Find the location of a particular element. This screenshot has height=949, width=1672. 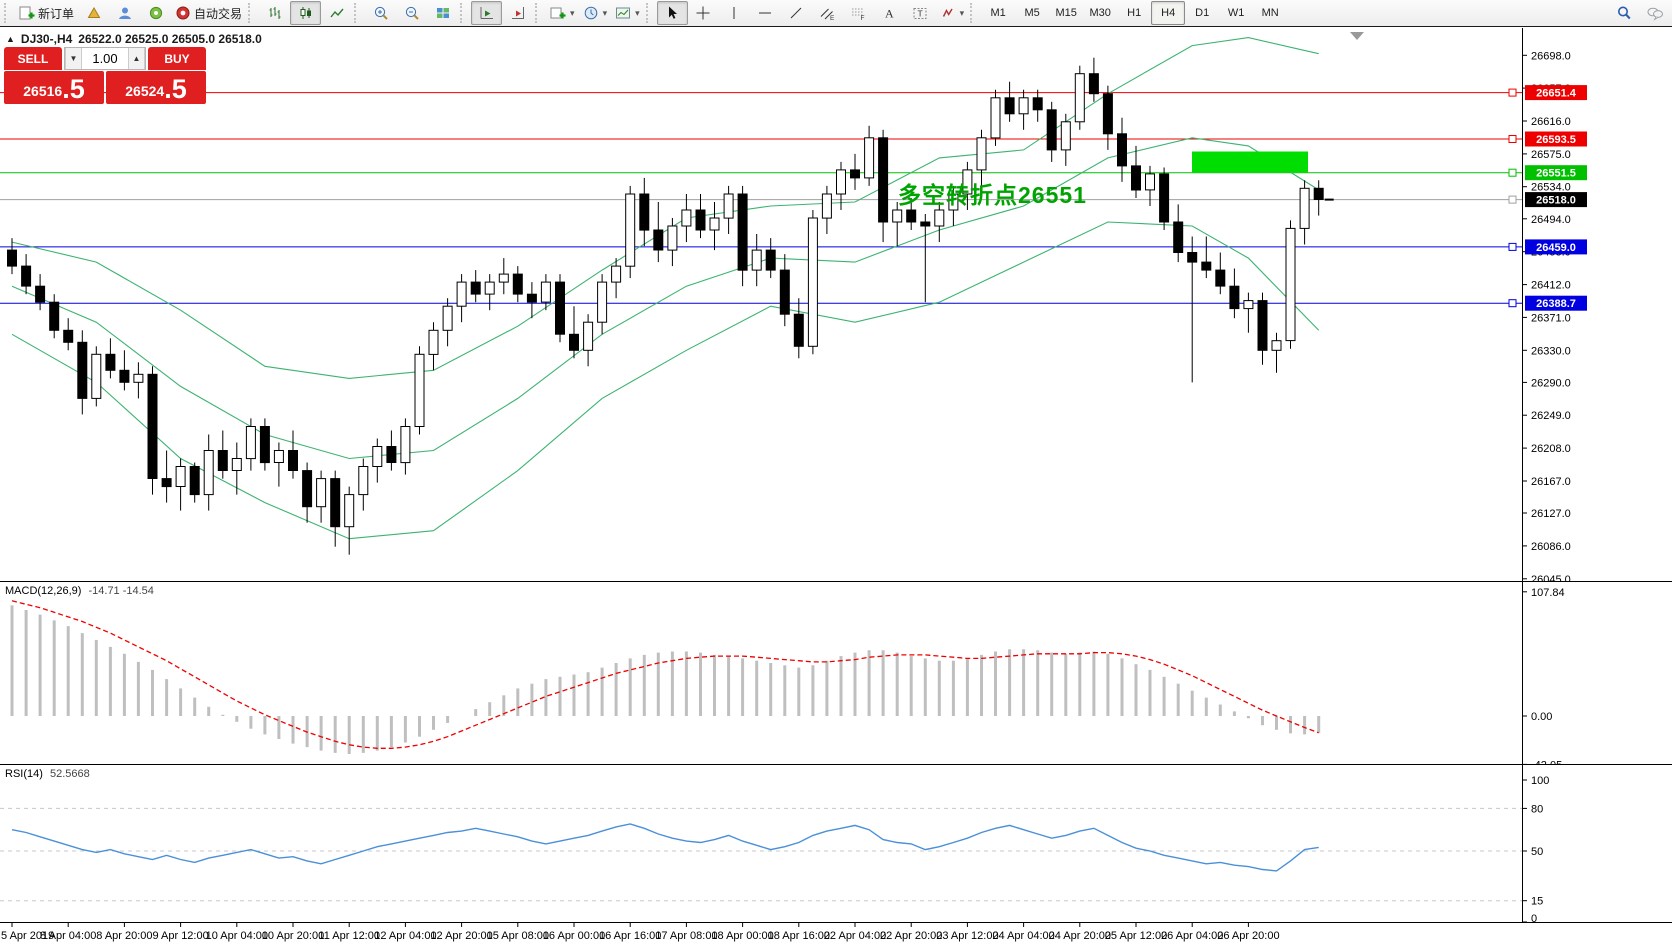

svg-text: A is located at coordinates (889, 14).